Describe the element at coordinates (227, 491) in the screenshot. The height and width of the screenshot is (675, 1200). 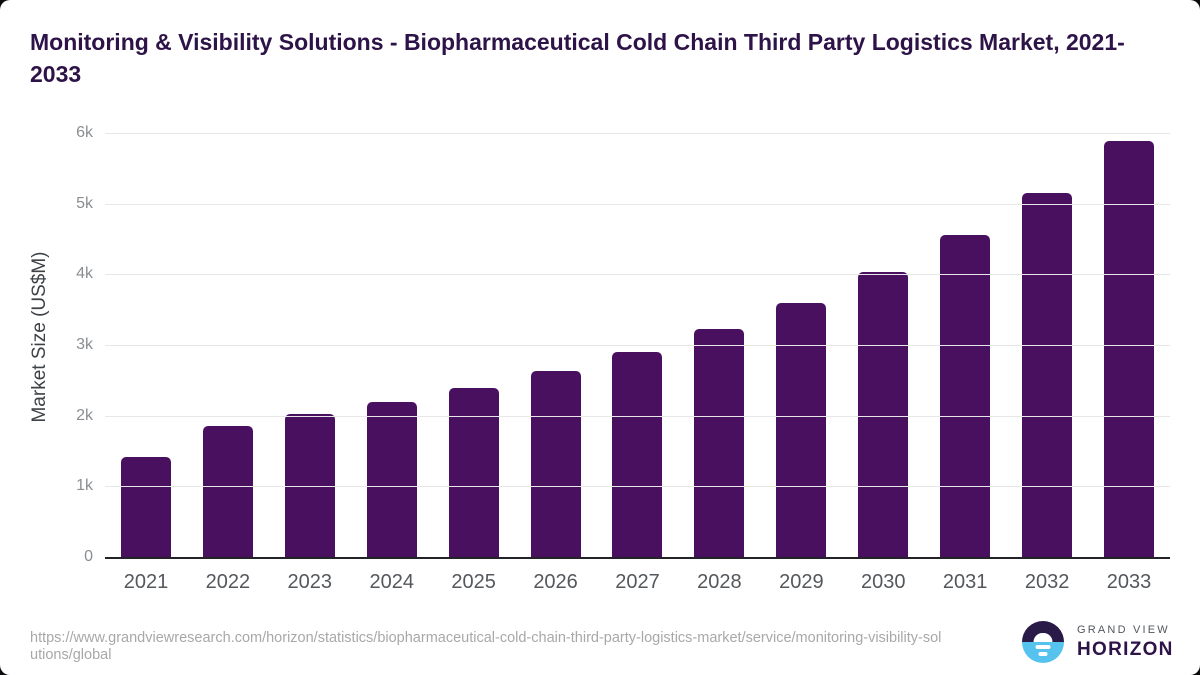
I see `bar-2022` at that location.